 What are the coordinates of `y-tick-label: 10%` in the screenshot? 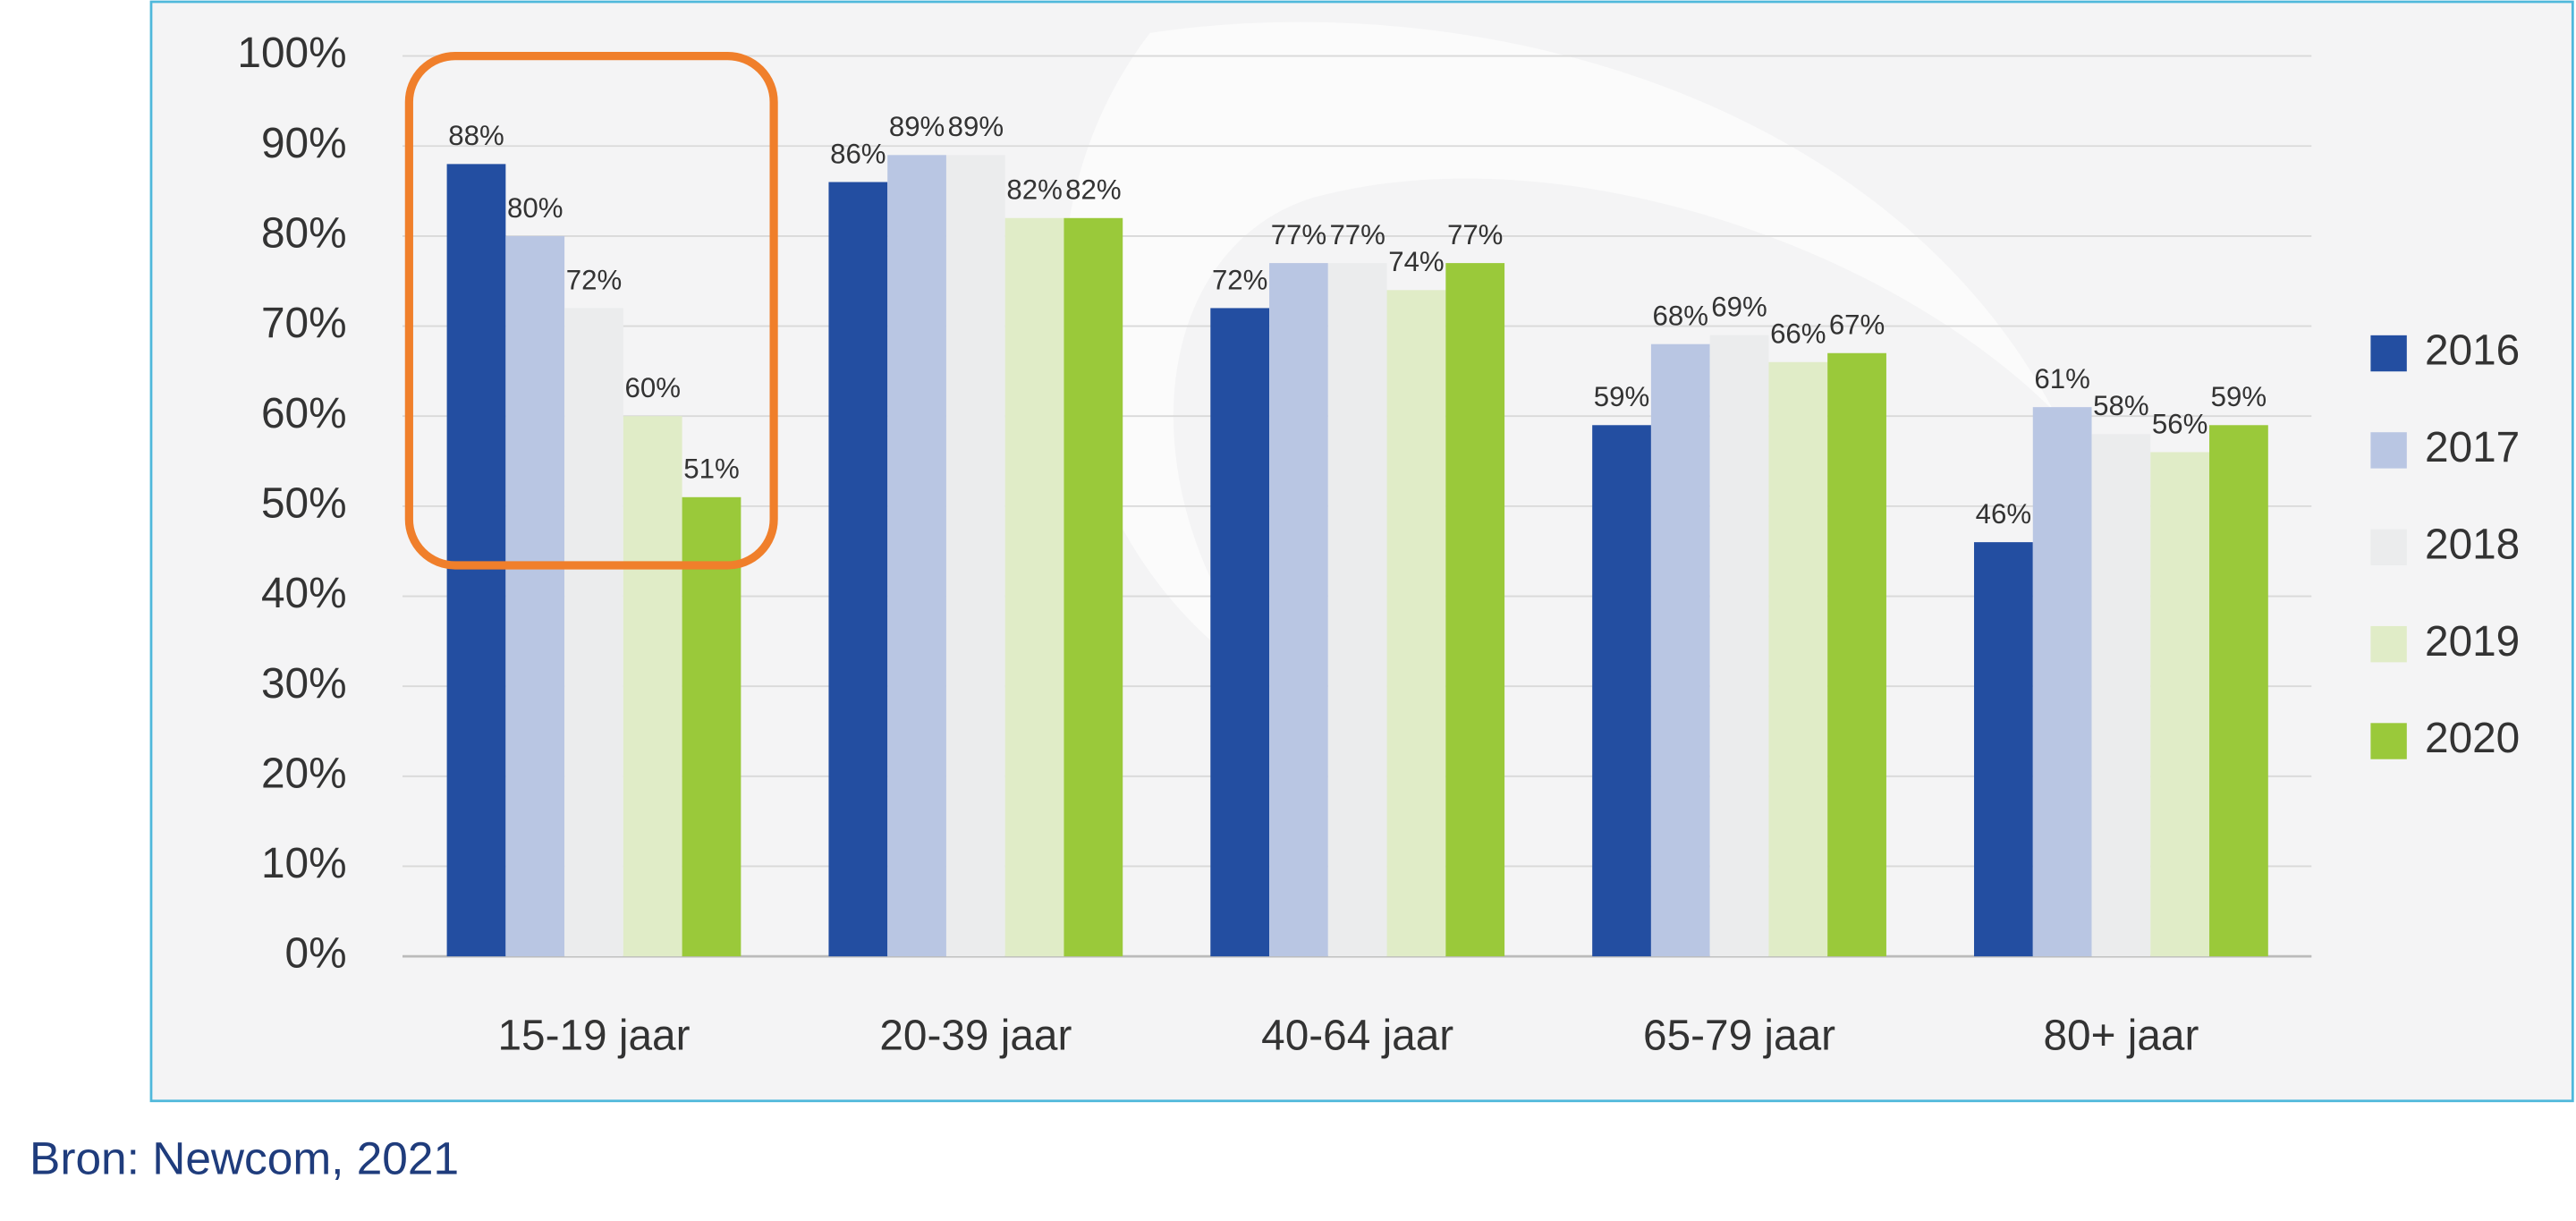 It's located at (304, 864).